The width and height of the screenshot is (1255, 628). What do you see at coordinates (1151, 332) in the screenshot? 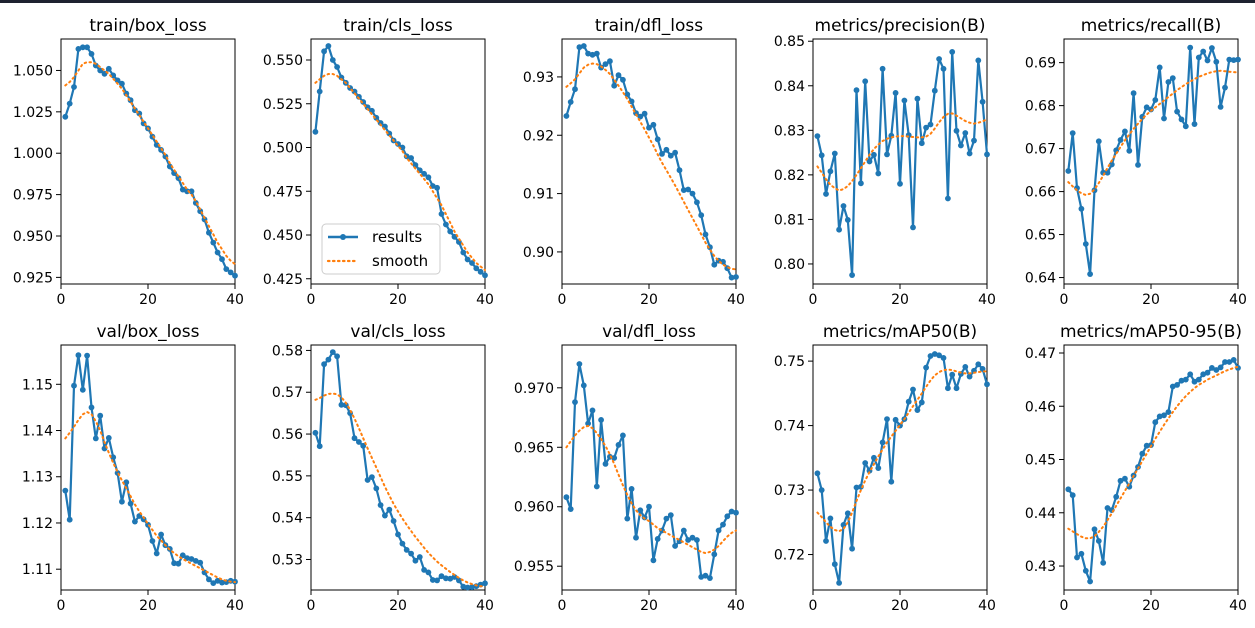
I see `panel-title-metrics-map50-95-b: metrics/mAP50-95(B)` at bounding box center [1151, 332].